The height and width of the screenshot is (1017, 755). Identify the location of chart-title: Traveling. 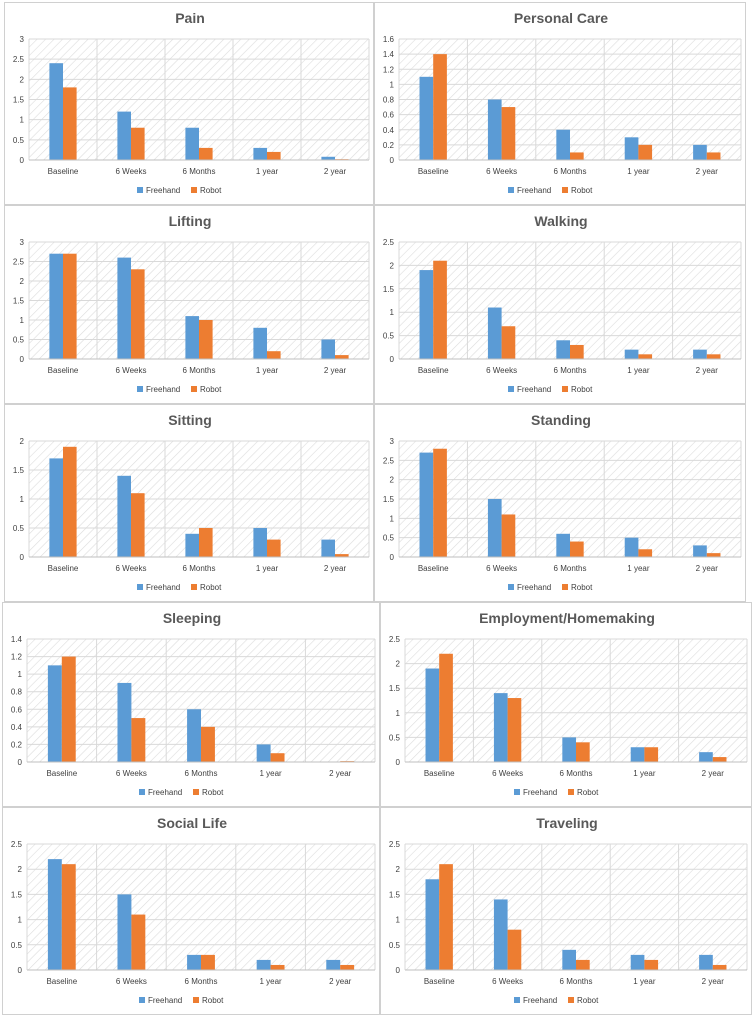
(566, 823).